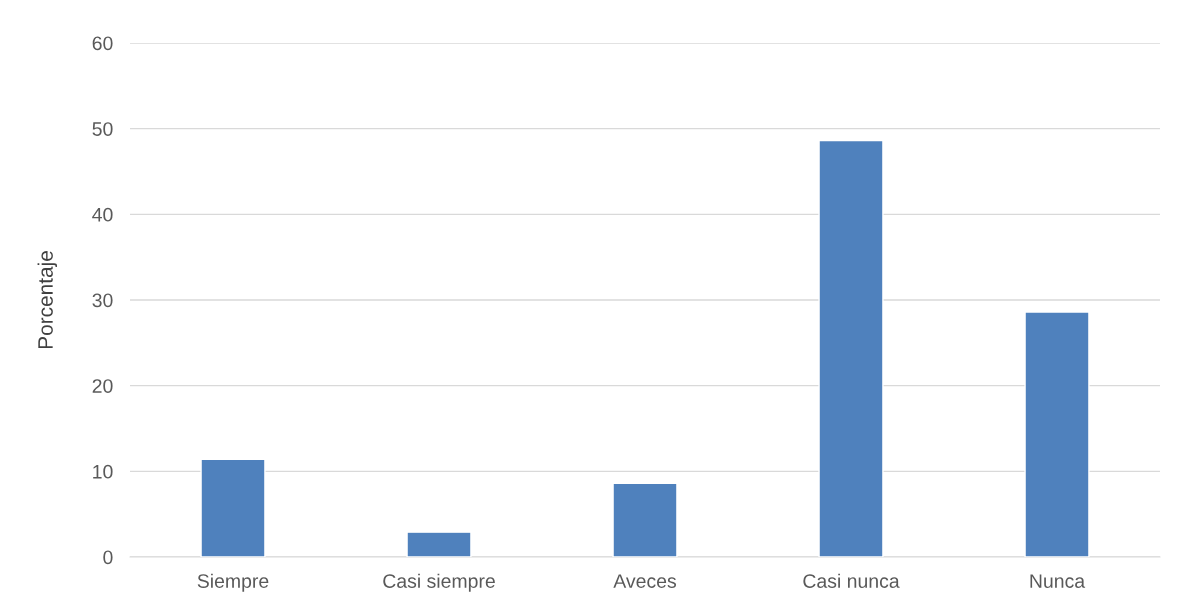 The image size is (1177, 609). Describe the element at coordinates (103, 471) in the screenshot. I see `y-tick-label: 10` at that location.